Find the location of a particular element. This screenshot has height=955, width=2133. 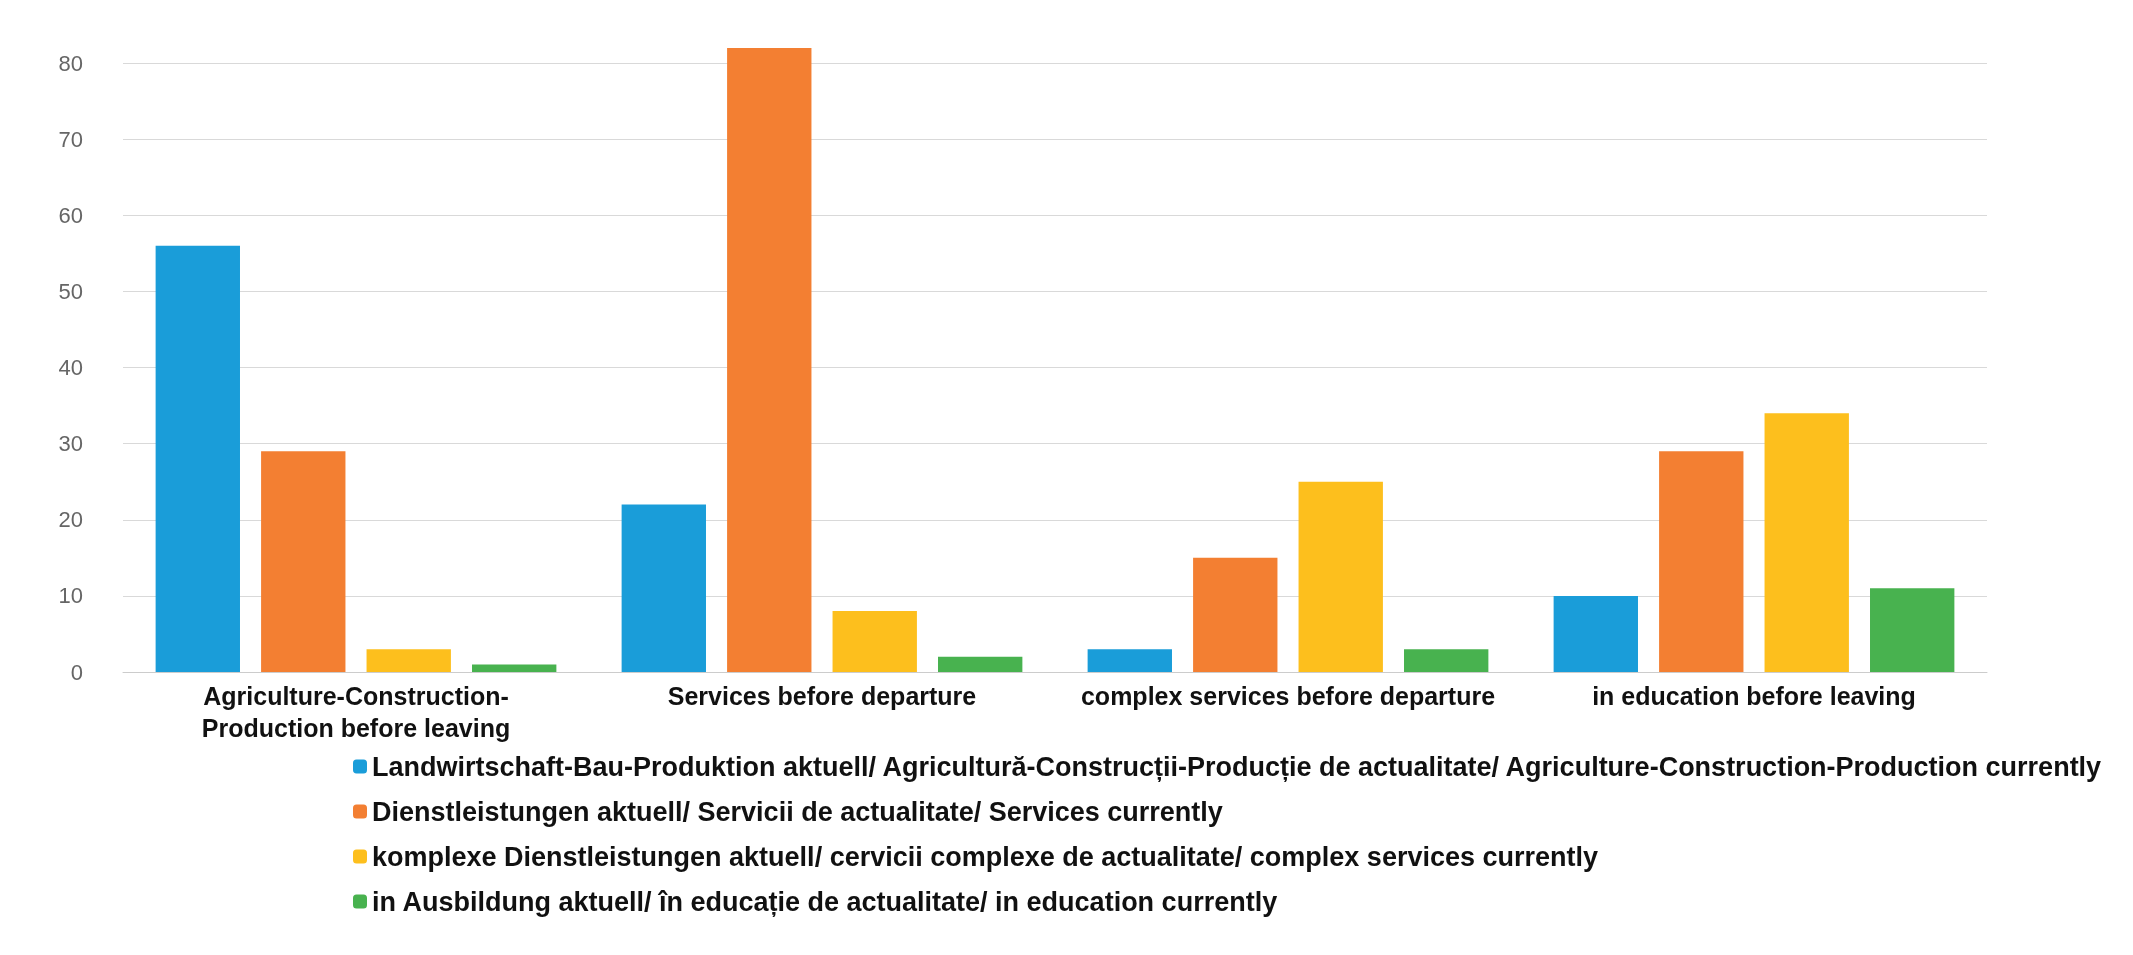

y-tick-label: 80 is located at coordinates (70, 63).